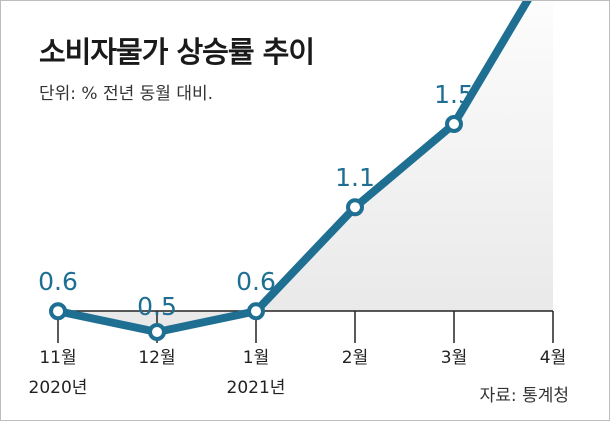  What do you see at coordinates (553, 358) in the screenshot?
I see `x-tick-label: 4월` at bounding box center [553, 358].